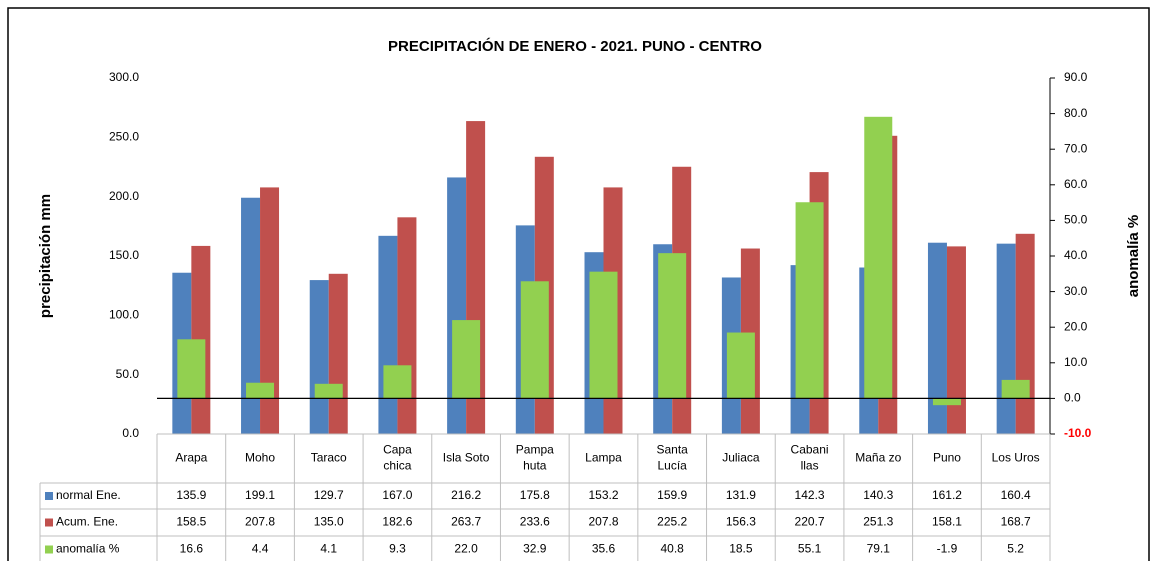 The image size is (1153, 561). Describe the element at coordinates (466, 549) in the screenshot. I see `table-value: 22.0` at that location.